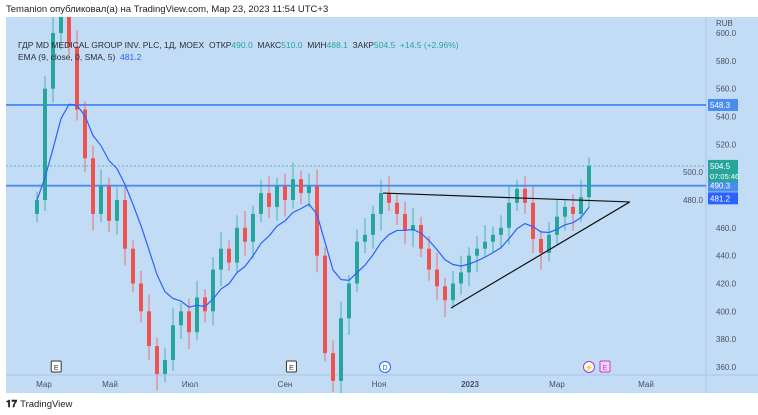 The image size is (758, 415). Describe the element at coordinates (44, 384) in the screenshot. I see `time-tick-label: Мар` at that location.